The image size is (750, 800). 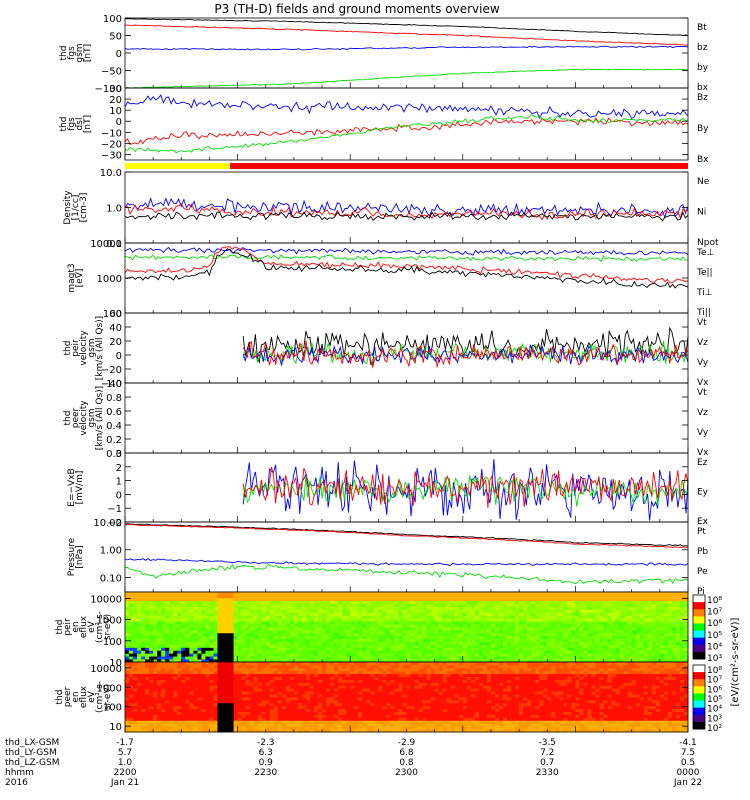 I want to click on y-axis-label: [nPa], so click(x=80, y=556).